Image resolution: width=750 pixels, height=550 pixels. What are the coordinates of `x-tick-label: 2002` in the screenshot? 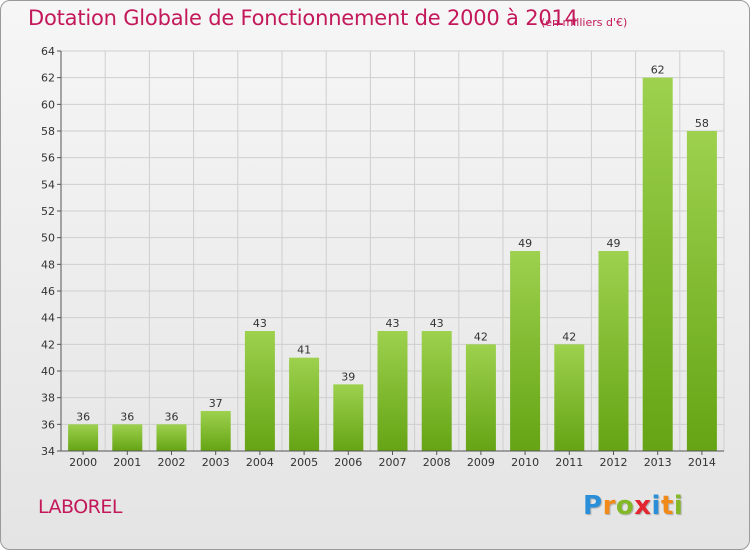 It's located at (172, 462).